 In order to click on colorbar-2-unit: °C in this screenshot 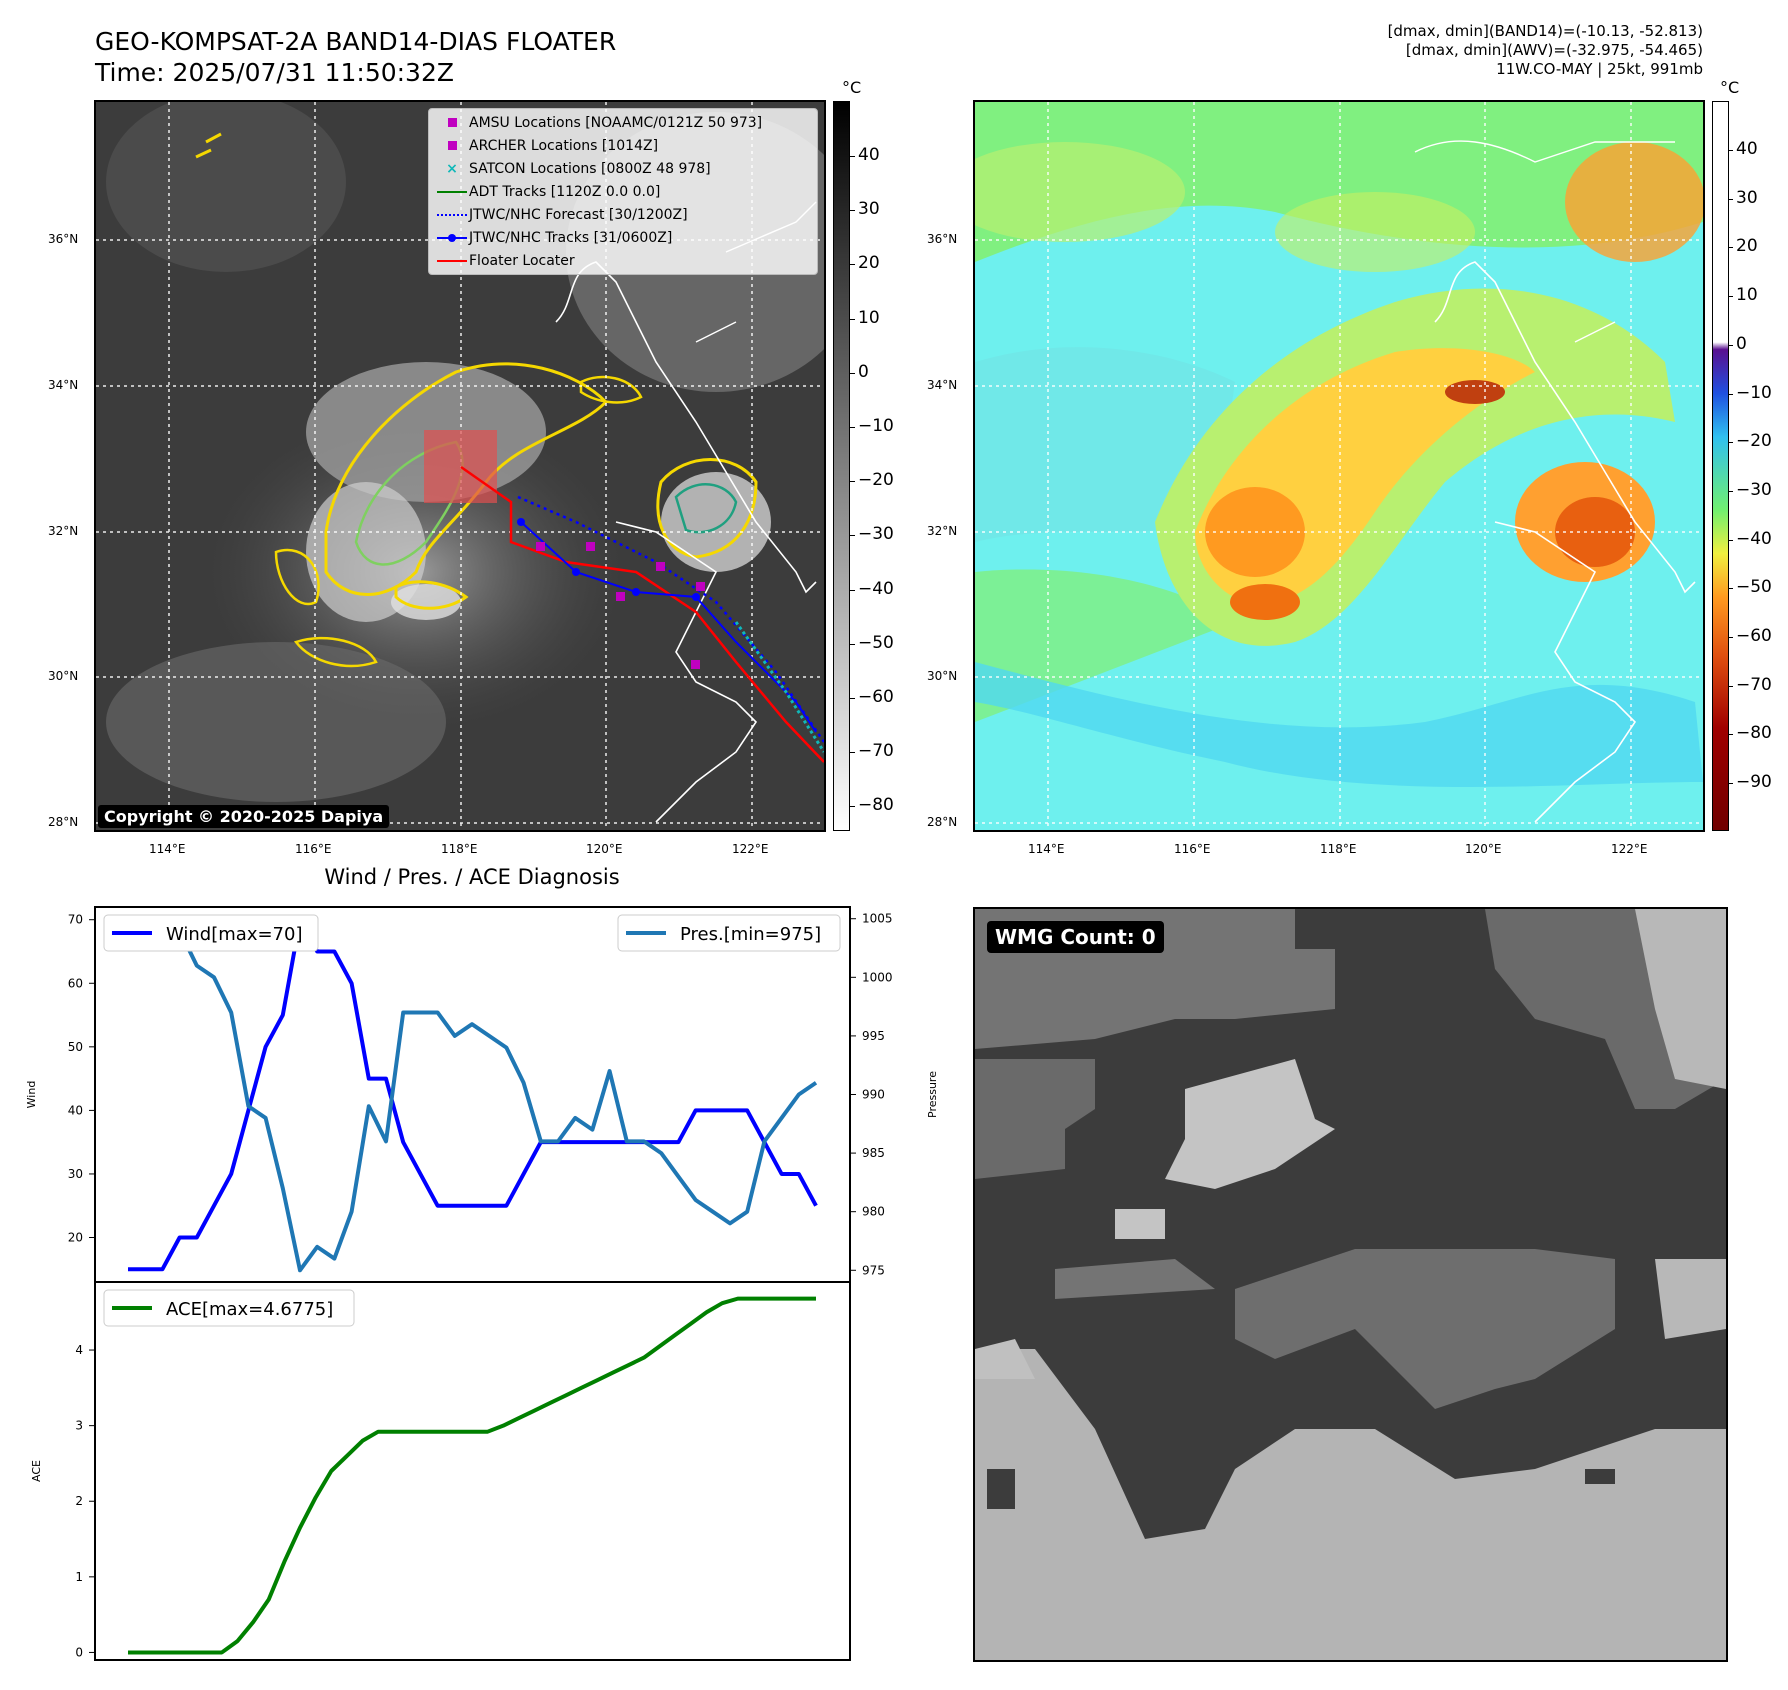, I will do `click(1730, 87)`.